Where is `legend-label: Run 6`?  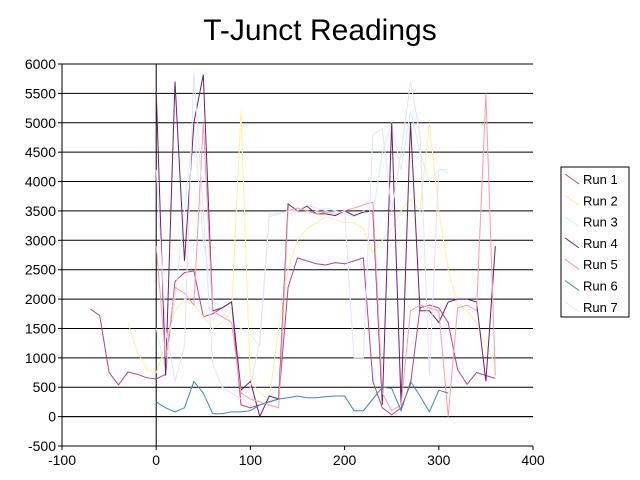
legend-label: Run 6 is located at coordinates (600, 286).